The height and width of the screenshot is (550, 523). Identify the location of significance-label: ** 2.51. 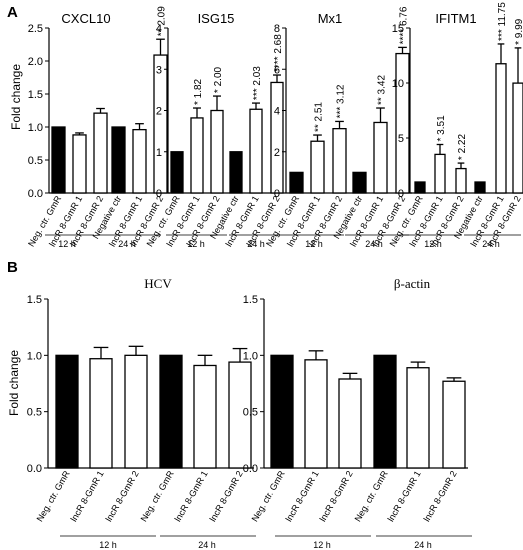
(319, 117).